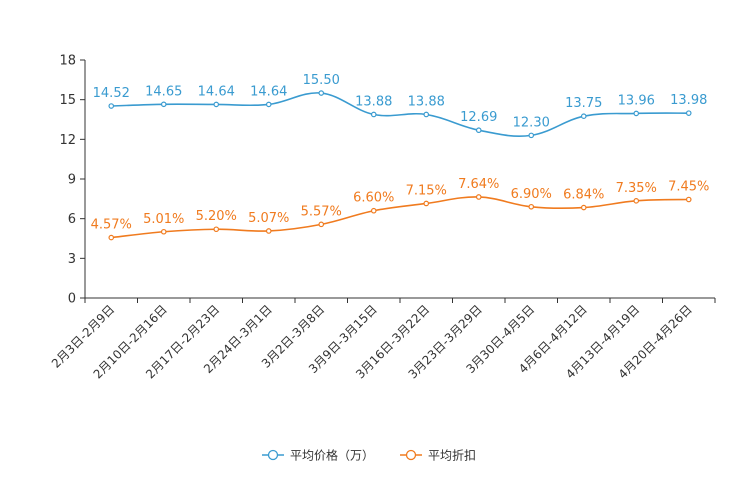 The width and height of the screenshot is (744, 496). Describe the element at coordinates (67, 100) in the screenshot. I see `y-tick-label: 15` at that location.